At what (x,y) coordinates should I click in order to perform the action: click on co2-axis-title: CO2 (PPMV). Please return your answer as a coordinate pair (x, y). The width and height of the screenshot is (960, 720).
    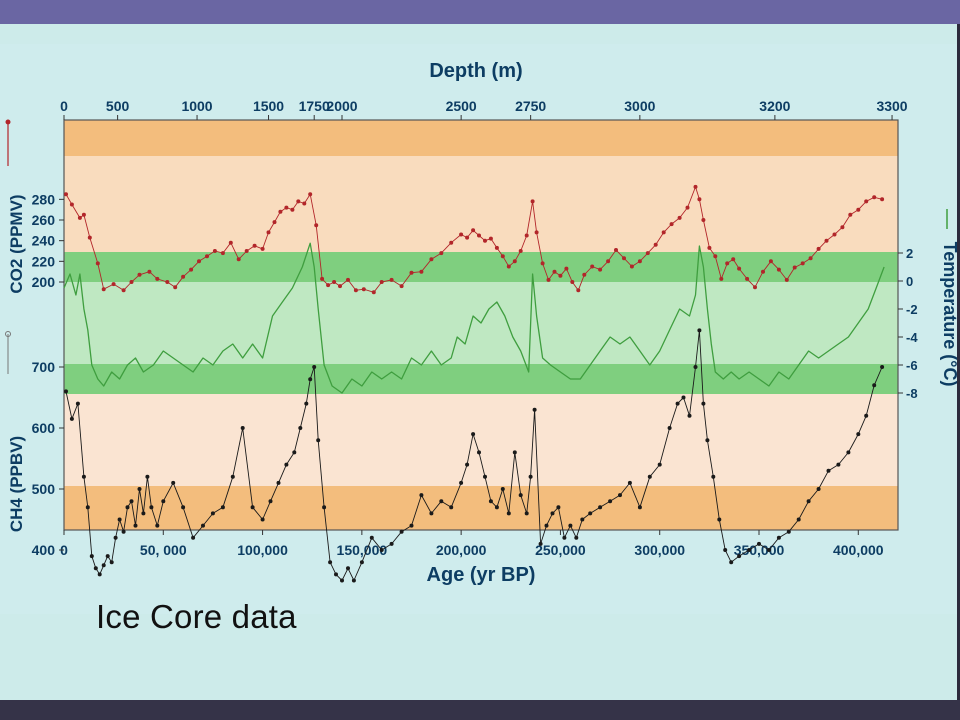
    Looking at the image, I should click on (16, 243).